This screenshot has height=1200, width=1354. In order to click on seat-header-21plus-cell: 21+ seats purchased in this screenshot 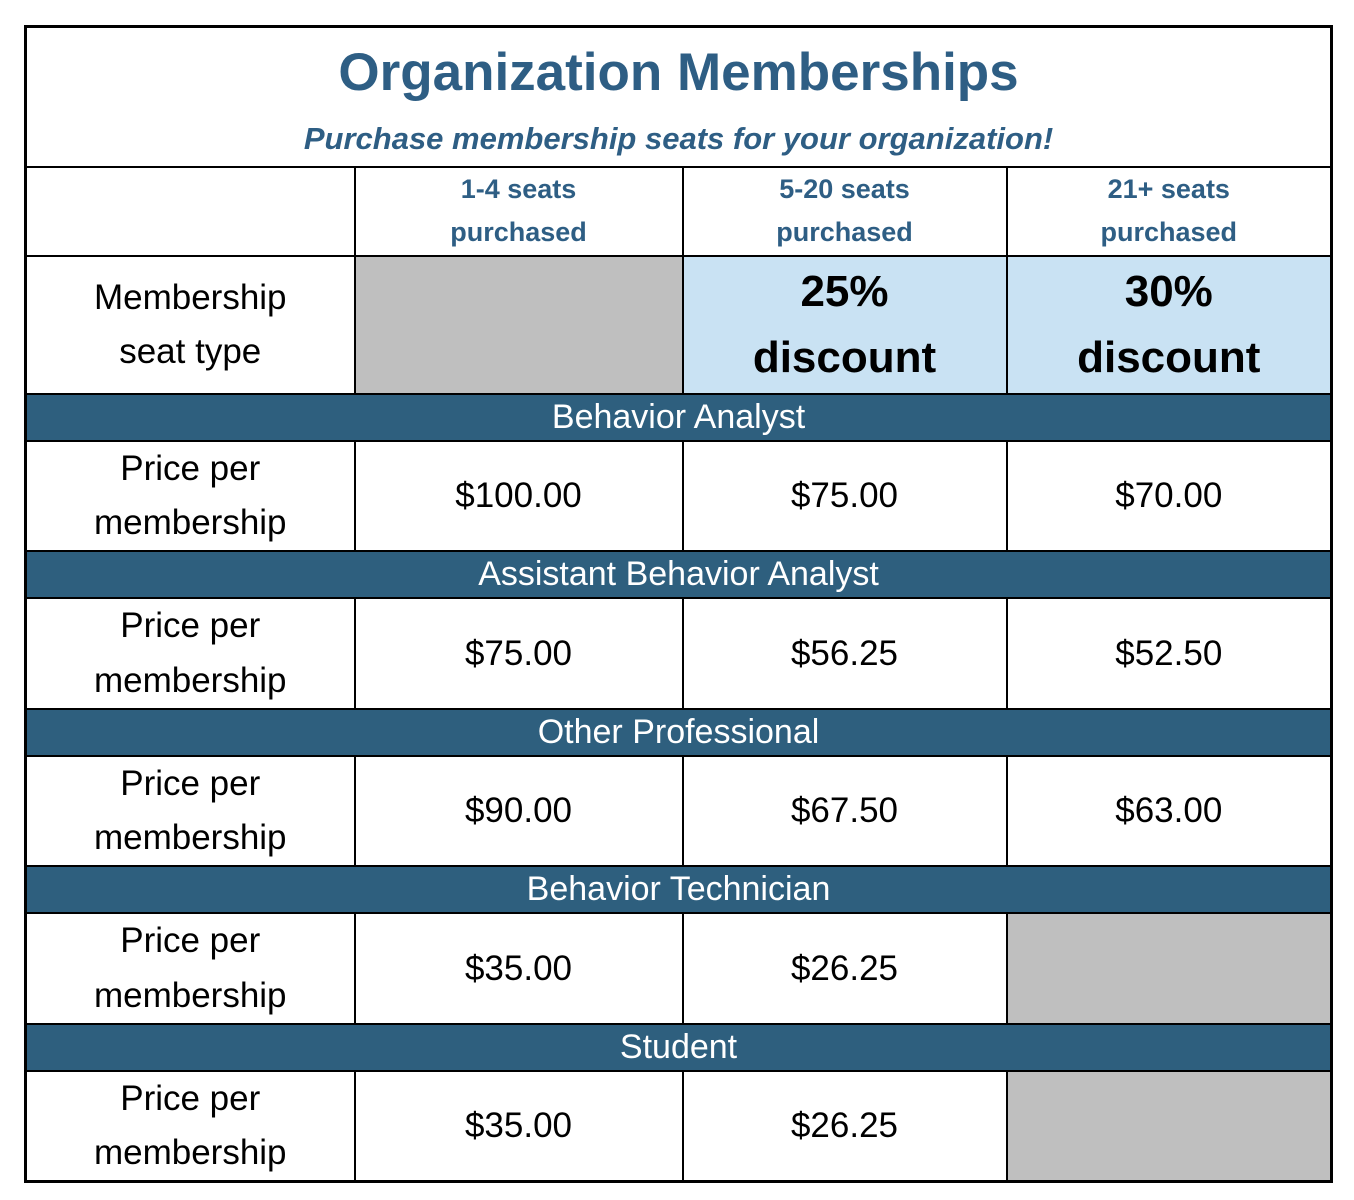, I will do `click(1169, 211)`.